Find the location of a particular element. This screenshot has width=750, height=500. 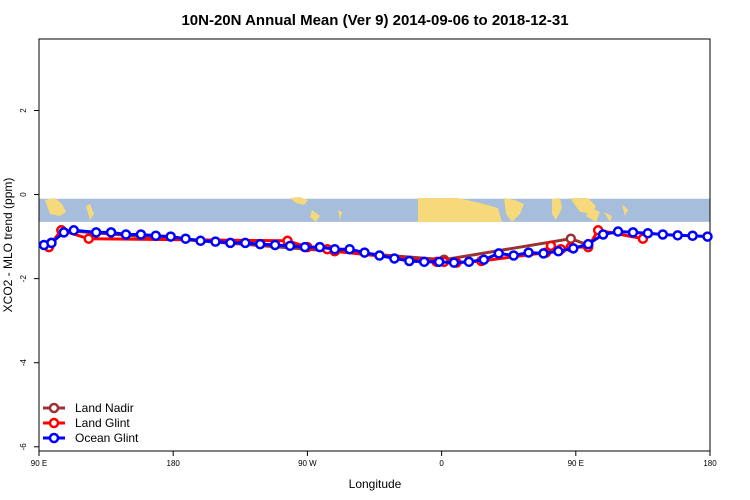

map-land is located at coordinates (336, 209).